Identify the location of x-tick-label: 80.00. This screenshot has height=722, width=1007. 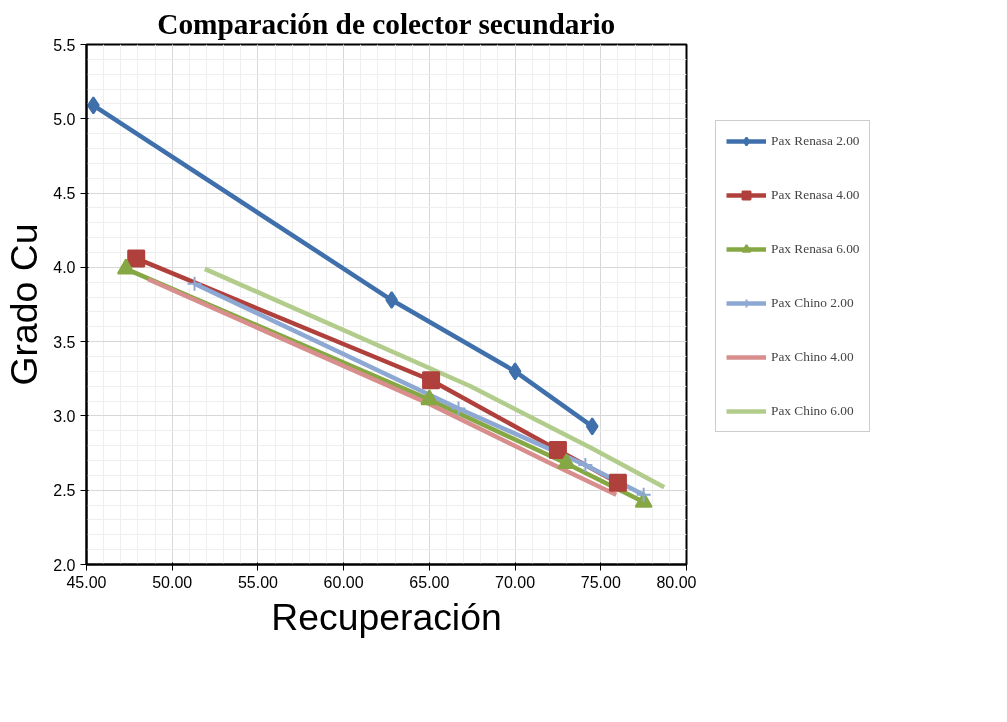
(676, 582).